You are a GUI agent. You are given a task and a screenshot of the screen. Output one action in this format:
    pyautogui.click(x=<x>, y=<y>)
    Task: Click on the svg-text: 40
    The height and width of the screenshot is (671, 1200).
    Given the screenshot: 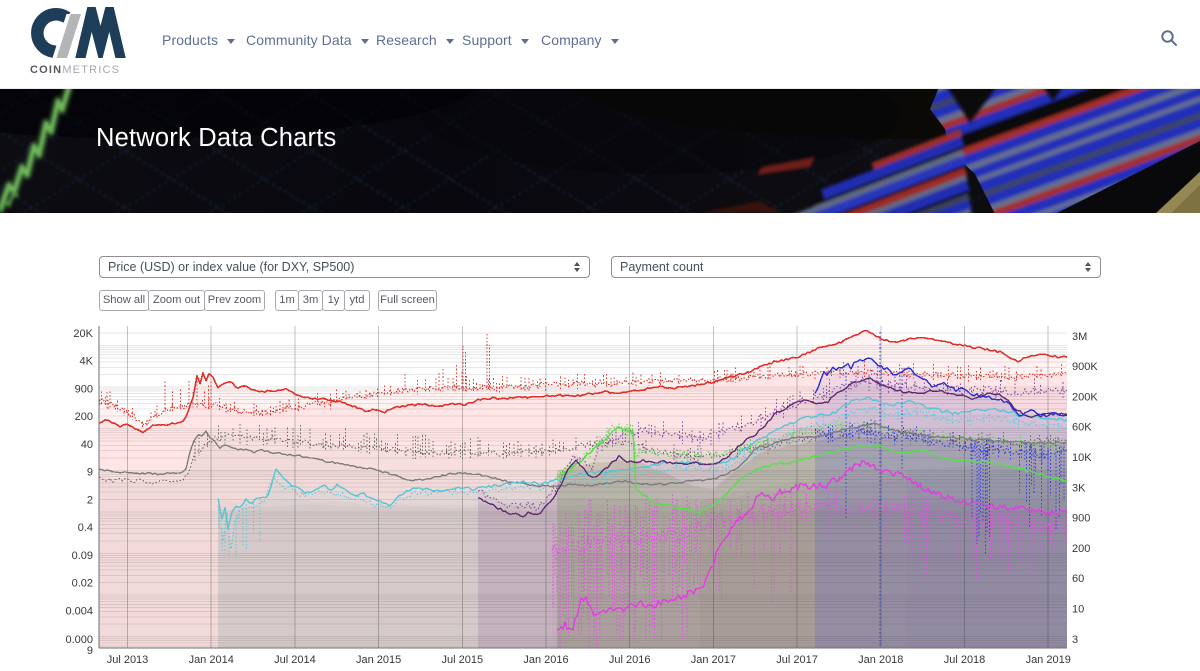 What is the action you would take?
    pyautogui.click(x=87, y=445)
    